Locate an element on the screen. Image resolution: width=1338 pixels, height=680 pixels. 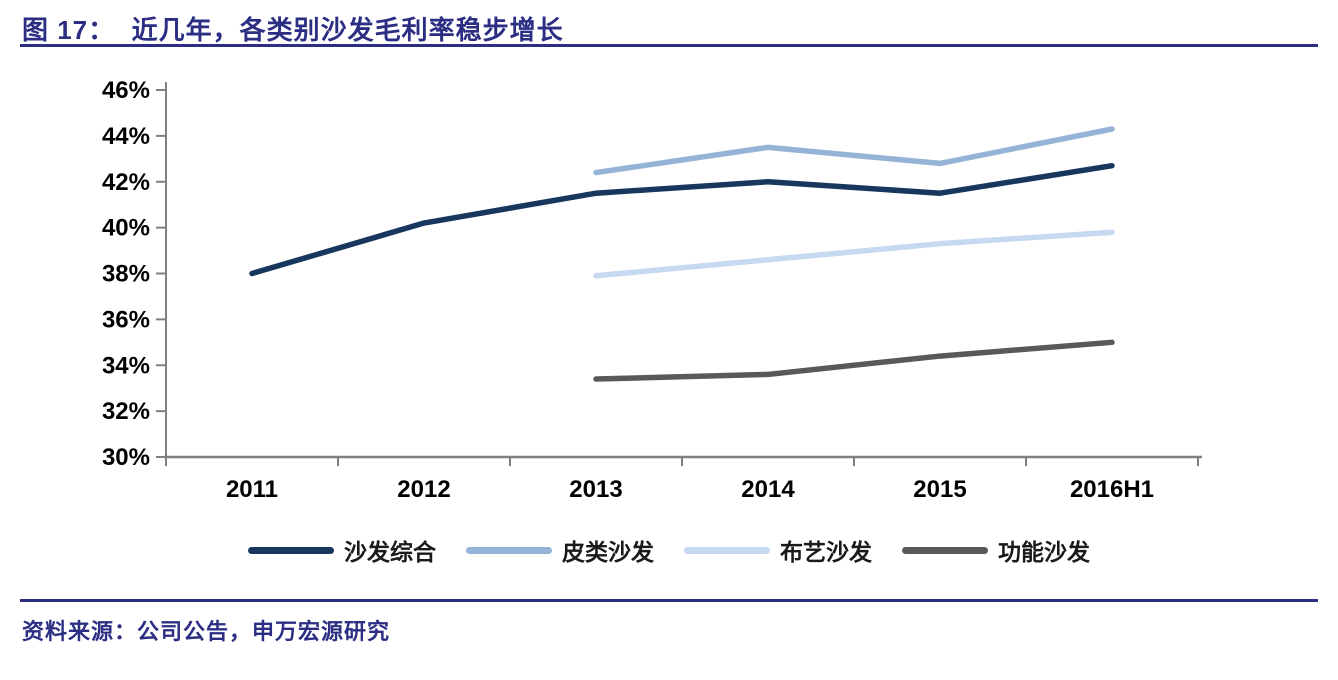
x-axis-label: 2012 is located at coordinates (423, 489).